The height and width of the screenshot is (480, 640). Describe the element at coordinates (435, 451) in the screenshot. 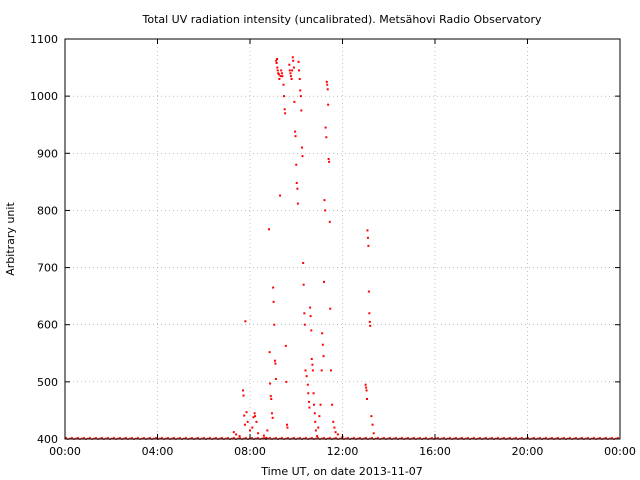

I see `x-tick-label: 16:00` at that location.